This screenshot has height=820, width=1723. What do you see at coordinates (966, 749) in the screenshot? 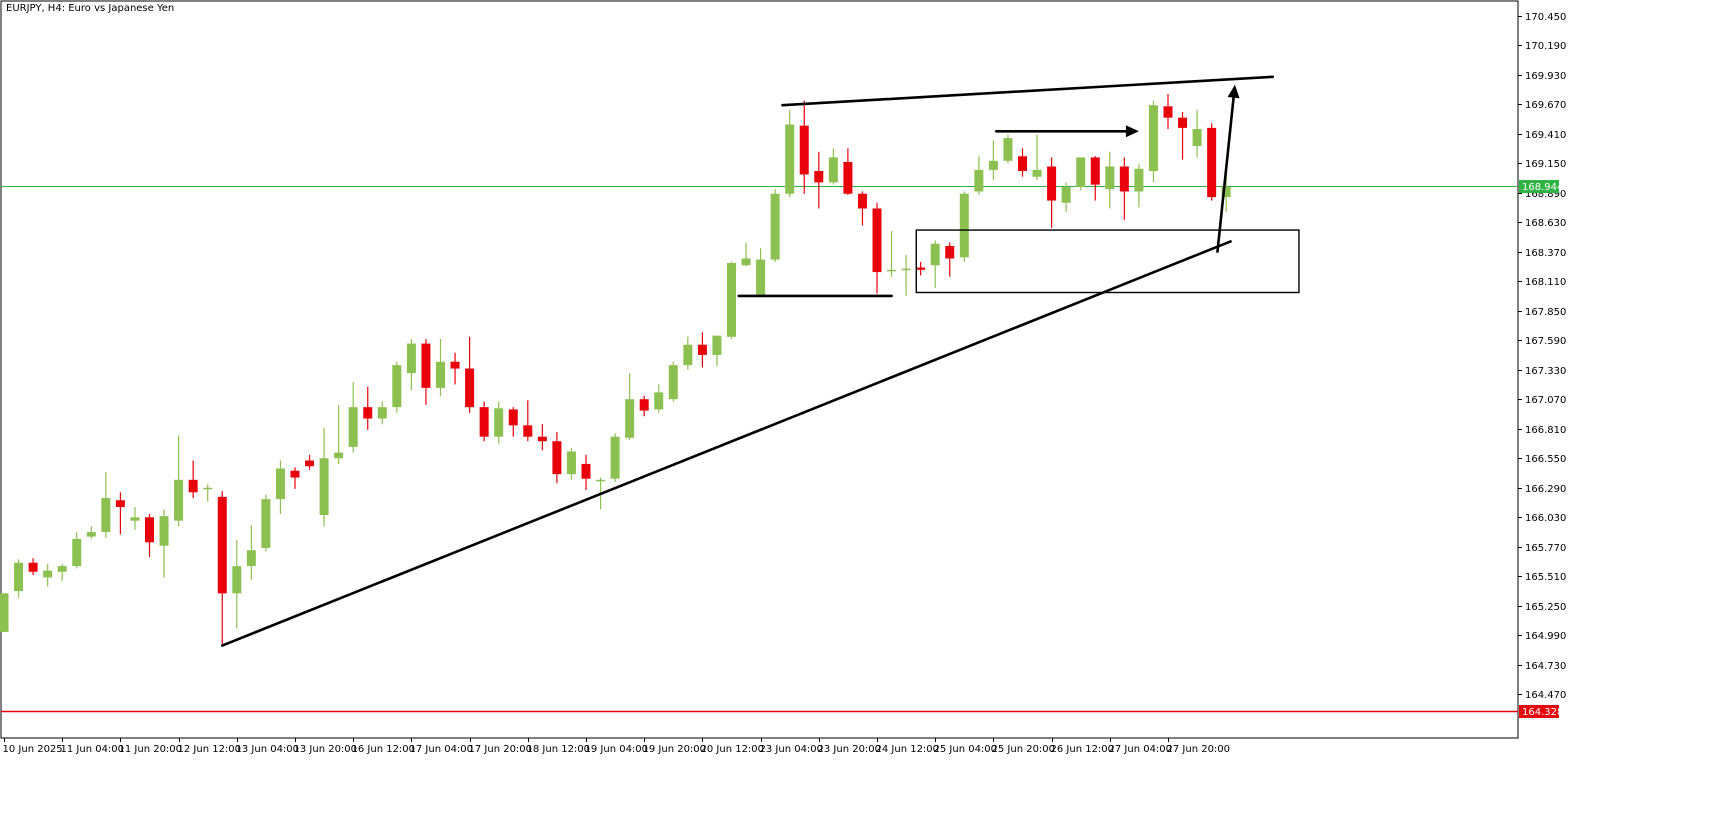
I see `x-tick-label: 25 Jun 04:00` at bounding box center [966, 749].